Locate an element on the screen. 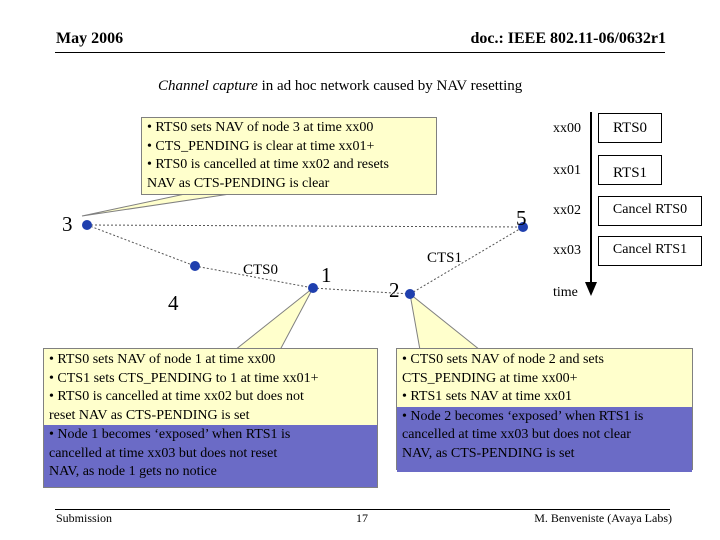  time-label-xx00: xx00 is located at coordinates (567, 128).